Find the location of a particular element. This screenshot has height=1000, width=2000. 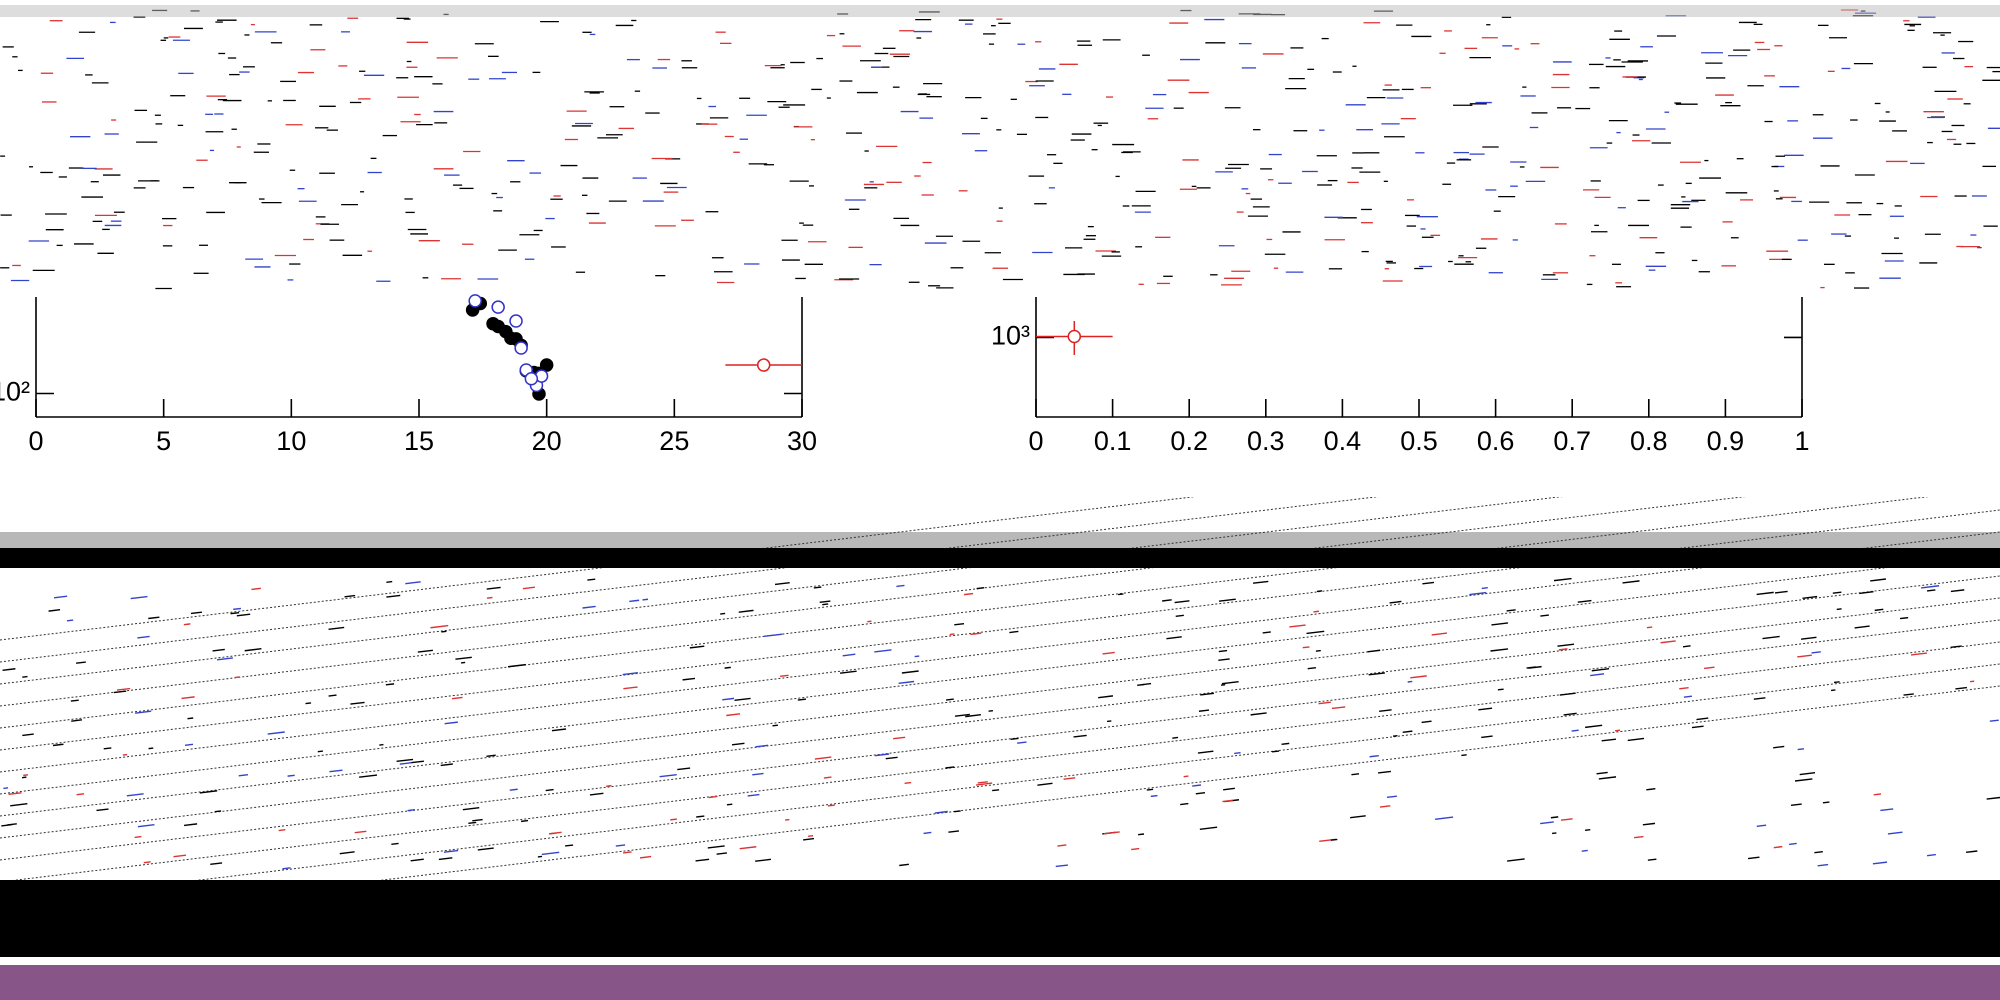

y-tick-label: 10³ is located at coordinates (1010, 336).